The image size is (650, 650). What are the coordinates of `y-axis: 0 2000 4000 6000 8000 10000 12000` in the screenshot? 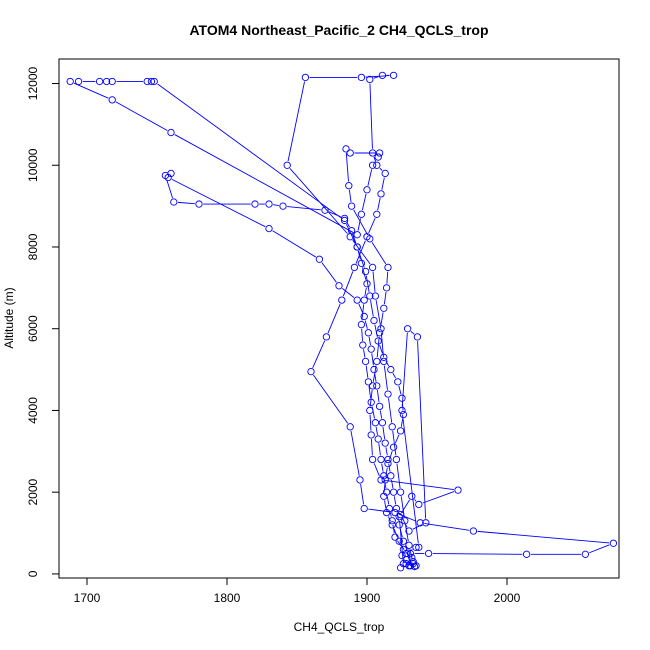 It's located at (43, 322).